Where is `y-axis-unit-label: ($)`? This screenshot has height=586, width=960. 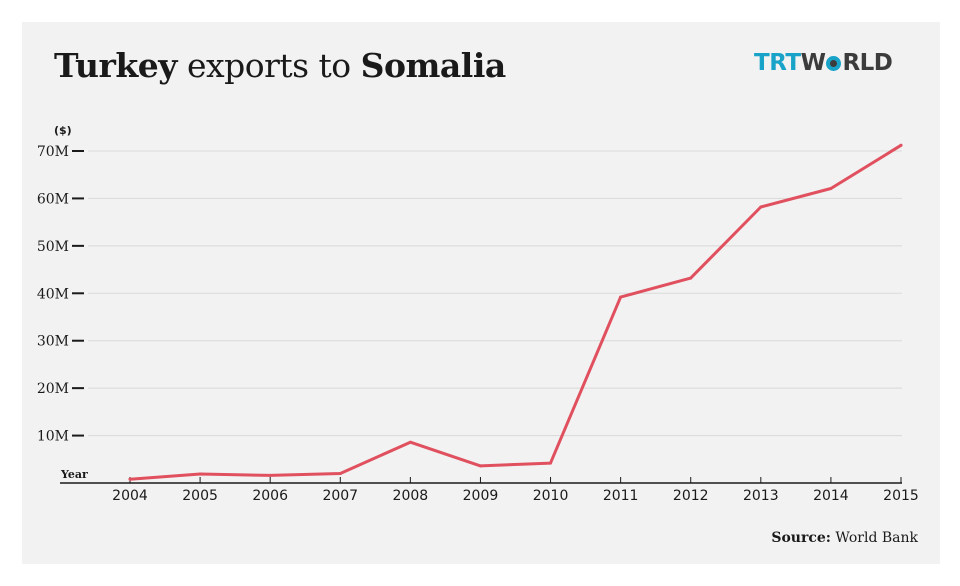 y-axis-unit-label: ($) is located at coordinates (63, 130).